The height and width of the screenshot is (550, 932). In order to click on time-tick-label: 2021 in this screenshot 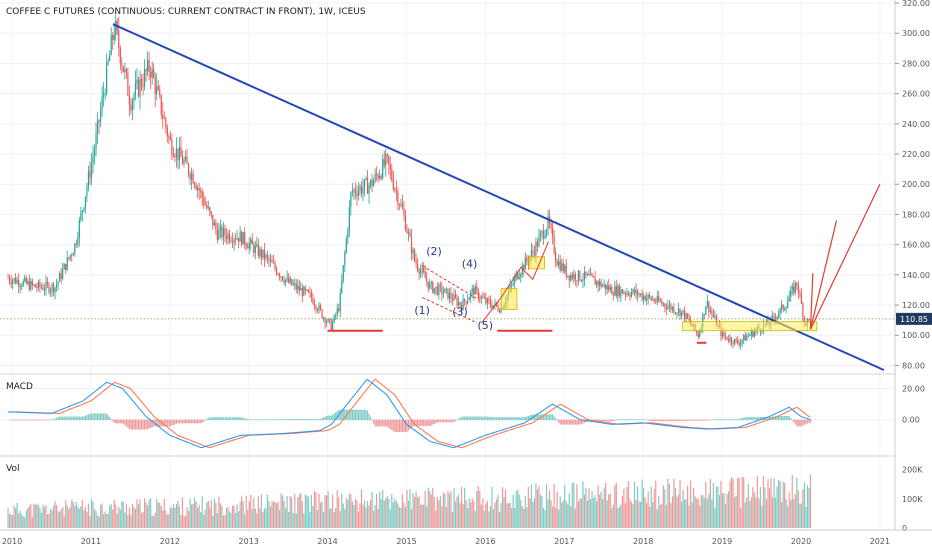, I will do `click(880, 541)`.